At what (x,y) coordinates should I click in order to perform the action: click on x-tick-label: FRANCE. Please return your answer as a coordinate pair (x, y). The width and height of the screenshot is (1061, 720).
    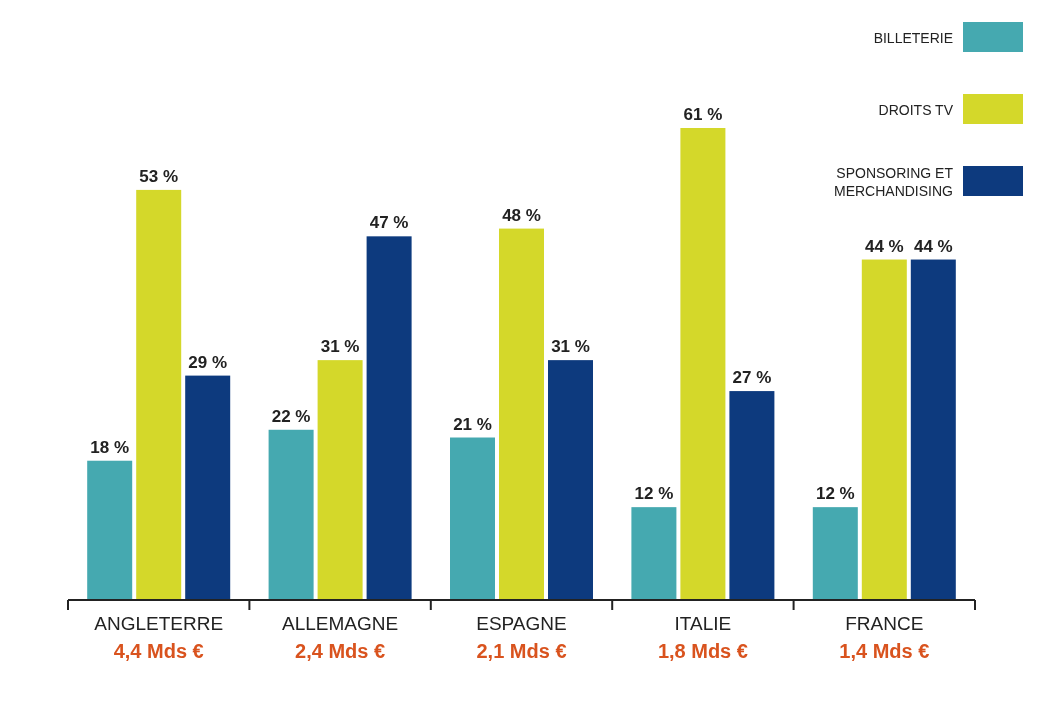
    Looking at the image, I should click on (884, 623).